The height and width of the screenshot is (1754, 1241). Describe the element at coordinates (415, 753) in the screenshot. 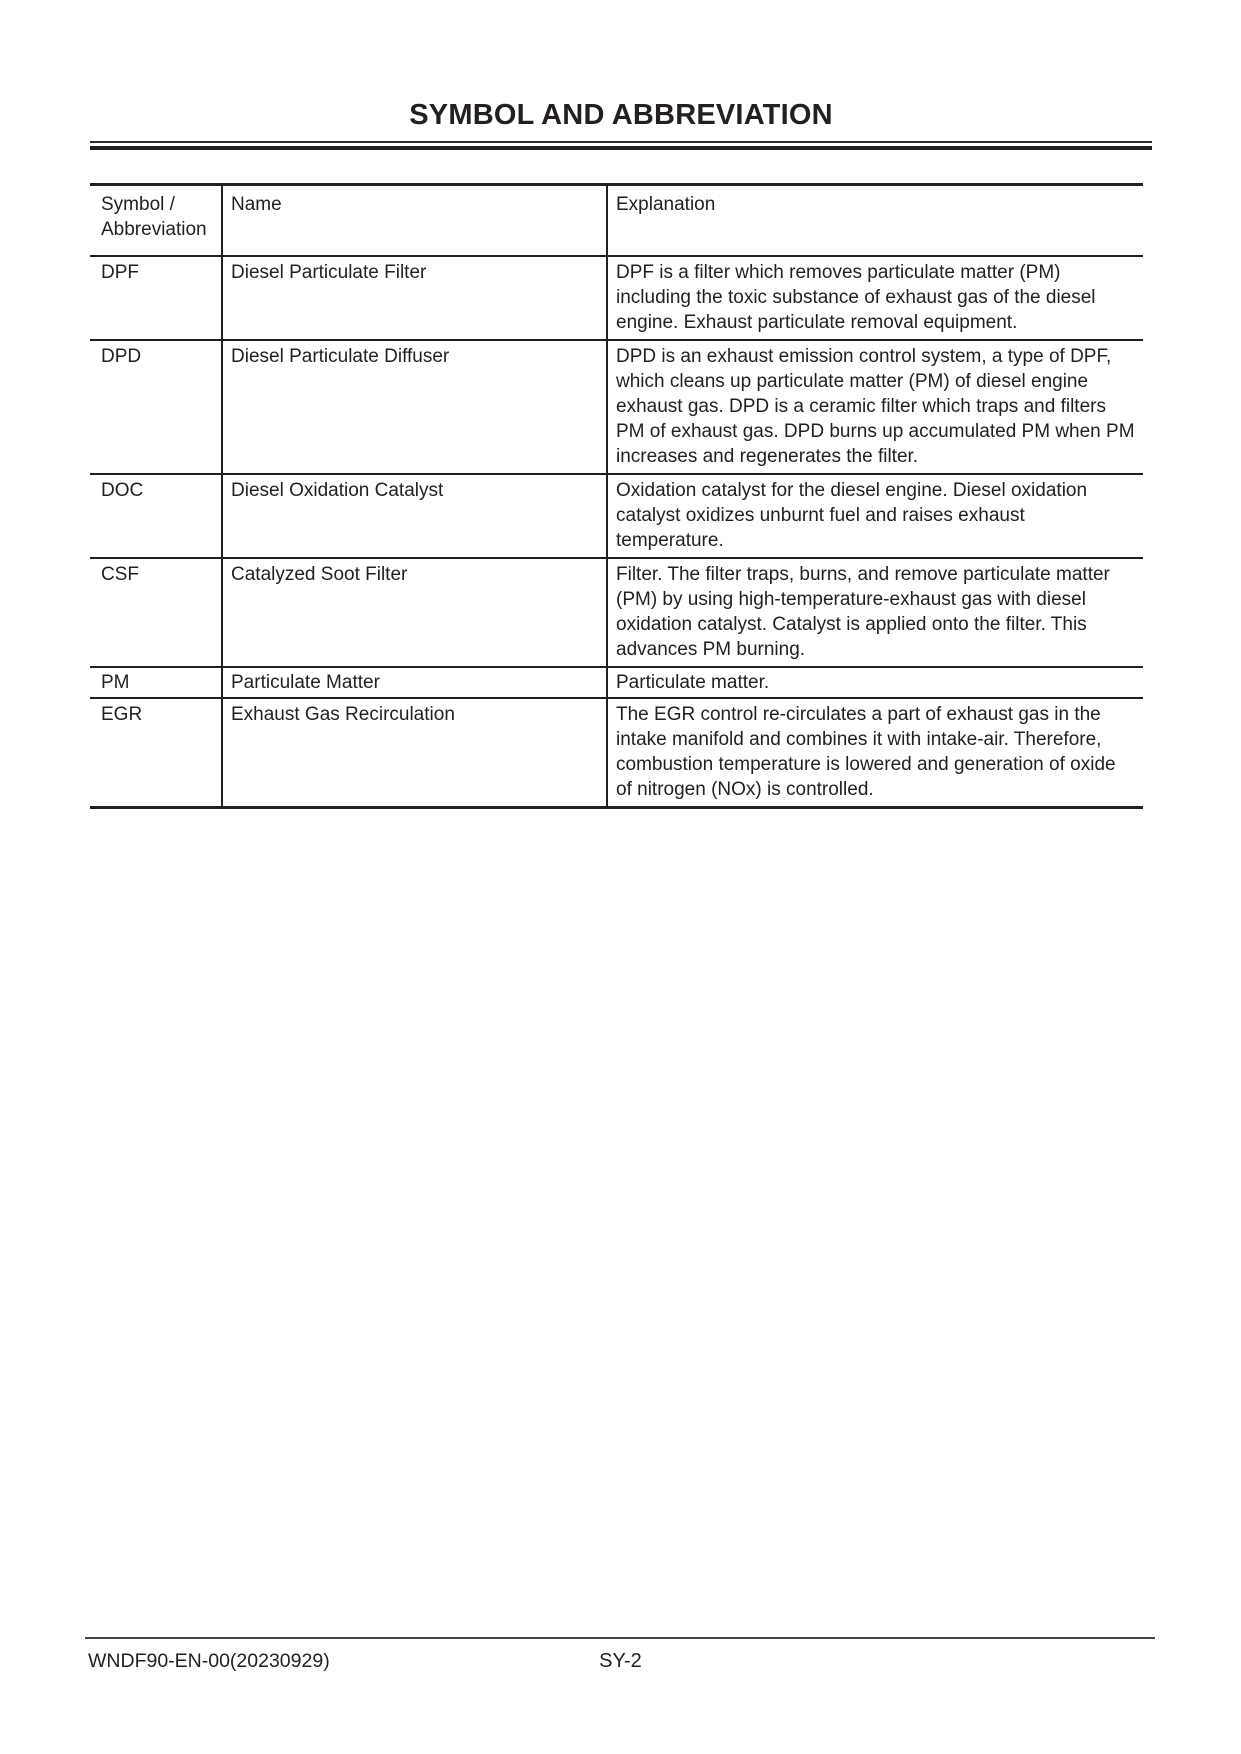

I see `name-cell: Exhaust Gas Recirculation` at that location.